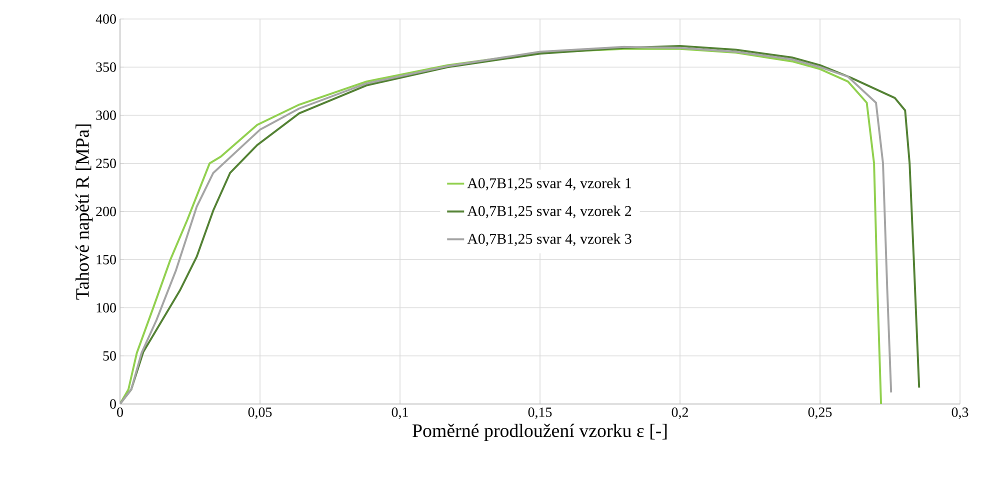 This screenshot has width=981, height=486. Describe the element at coordinates (549, 239) in the screenshot. I see `legend-label: A0,7B1,25 svar 4, vzorek 3` at that location.